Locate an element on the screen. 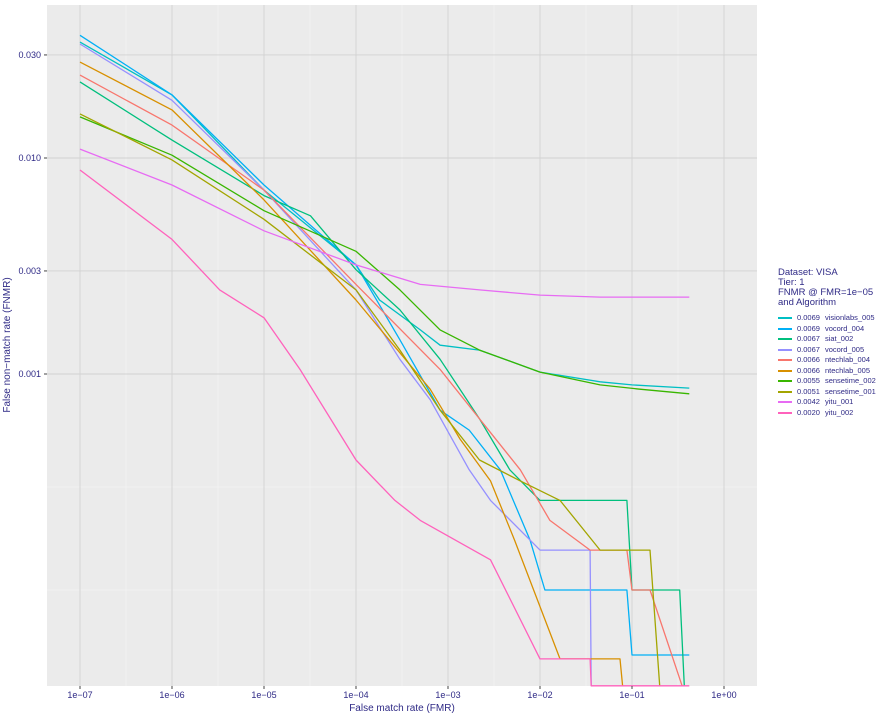 The width and height of the screenshot is (880, 716). legend-item-yitu_001: 0.0042 yitu_001 is located at coordinates (827, 402).